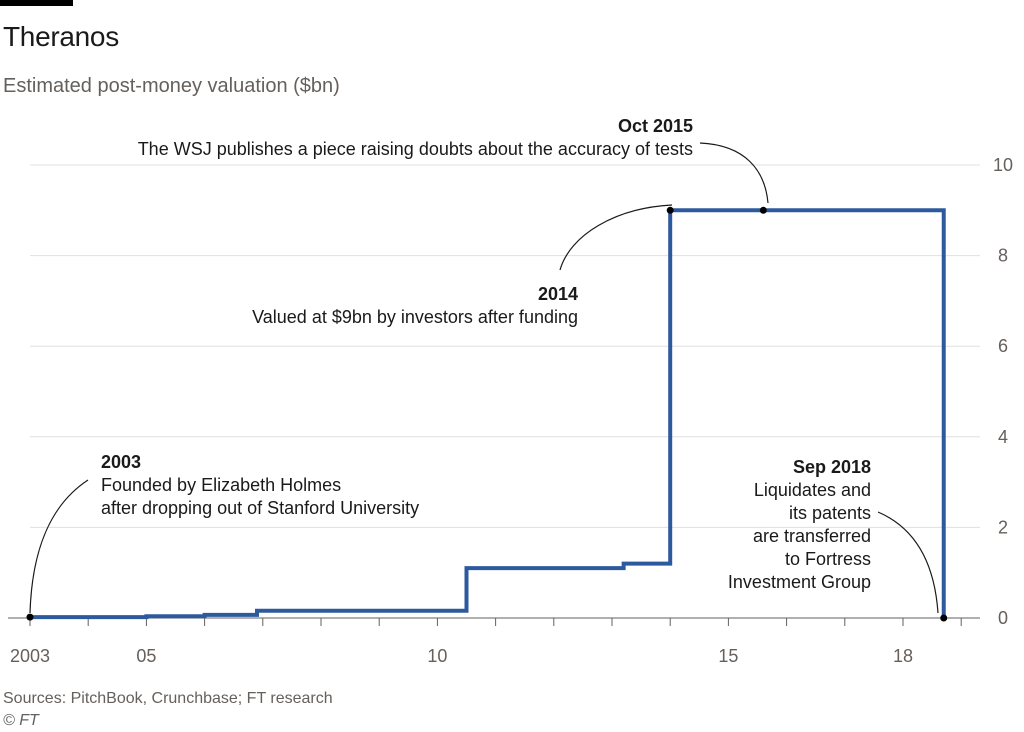  I want to click on y-tick-label-8: 8, so click(1003, 256).